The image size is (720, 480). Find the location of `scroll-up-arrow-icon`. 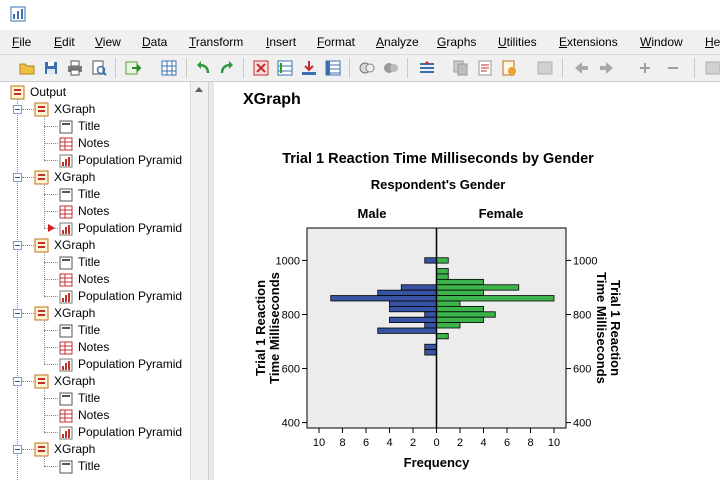

scroll-up-arrow-icon is located at coordinates (199, 89).